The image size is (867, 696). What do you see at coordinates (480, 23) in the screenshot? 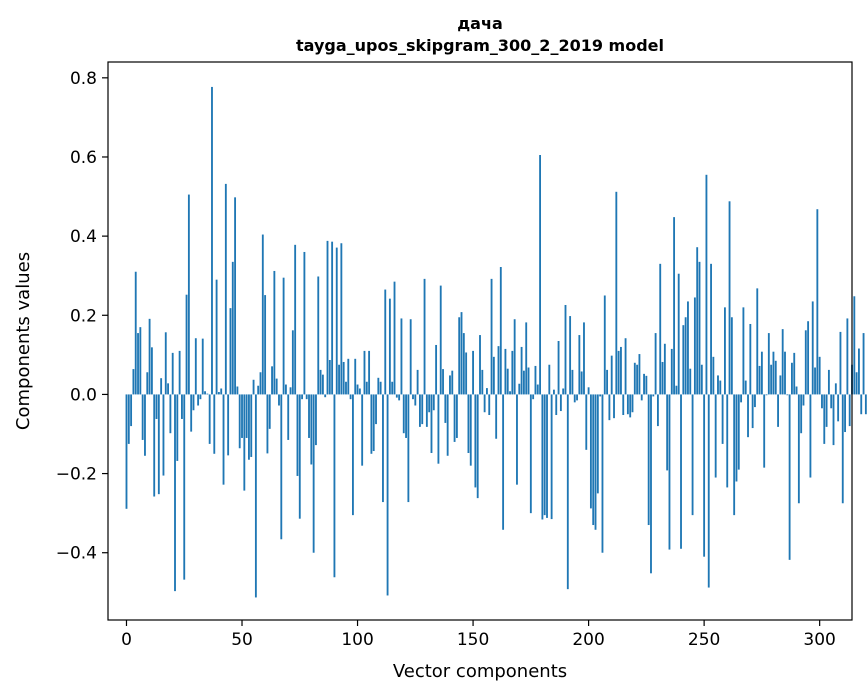
I see `chart-title: дача` at bounding box center [480, 23].